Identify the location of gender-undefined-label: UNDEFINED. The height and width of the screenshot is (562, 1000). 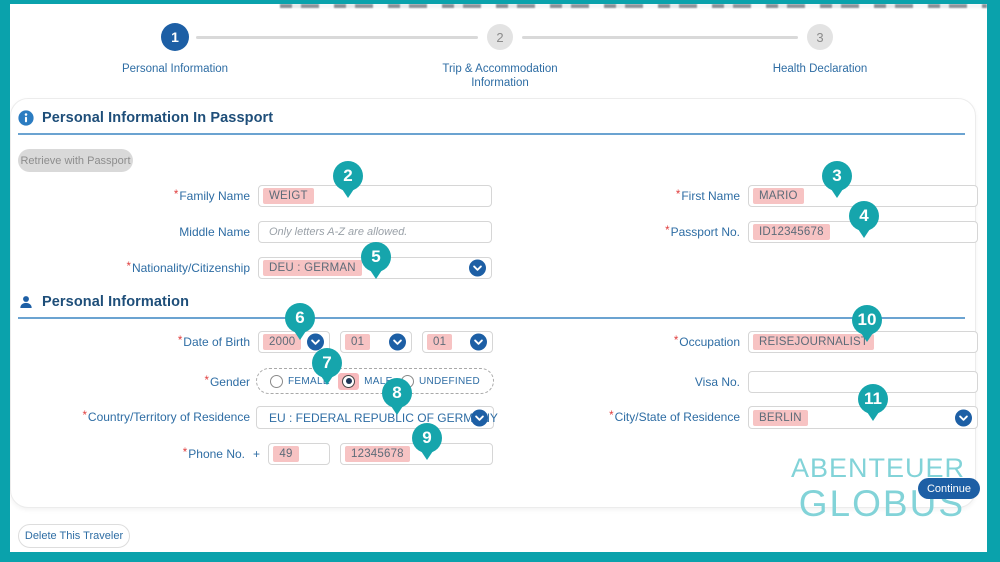
(449, 381).